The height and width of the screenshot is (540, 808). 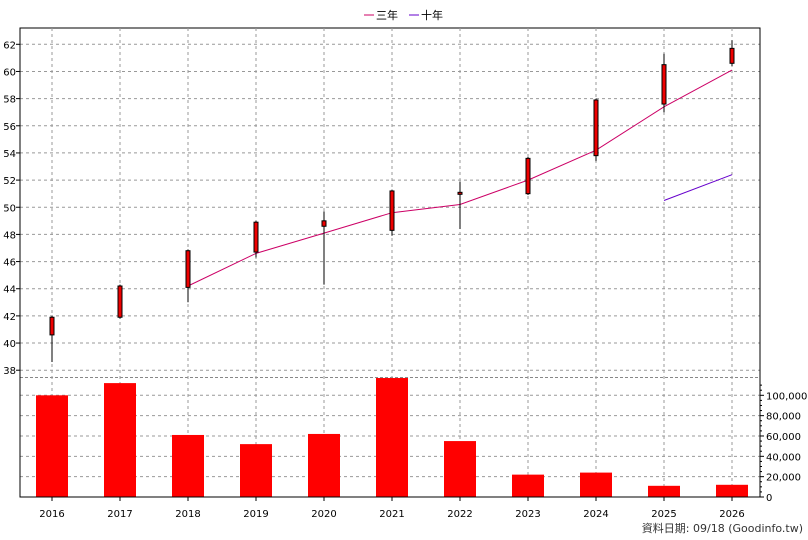 What do you see at coordinates (432, 15) in the screenshot?
I see `legend-label-10yr: 十年` at bounding box center [432, 15].